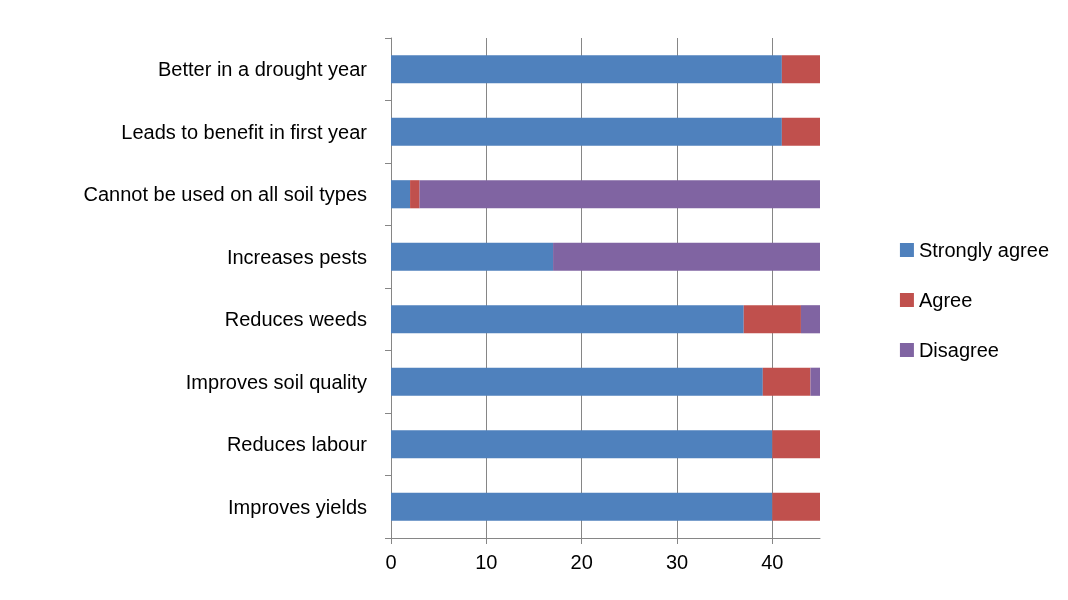 The image size is (1068, 600). Describe the element at coordinates (244, 131) in the screenshot. I see `y-tick-label: Leads to benefit in first year` at that location.